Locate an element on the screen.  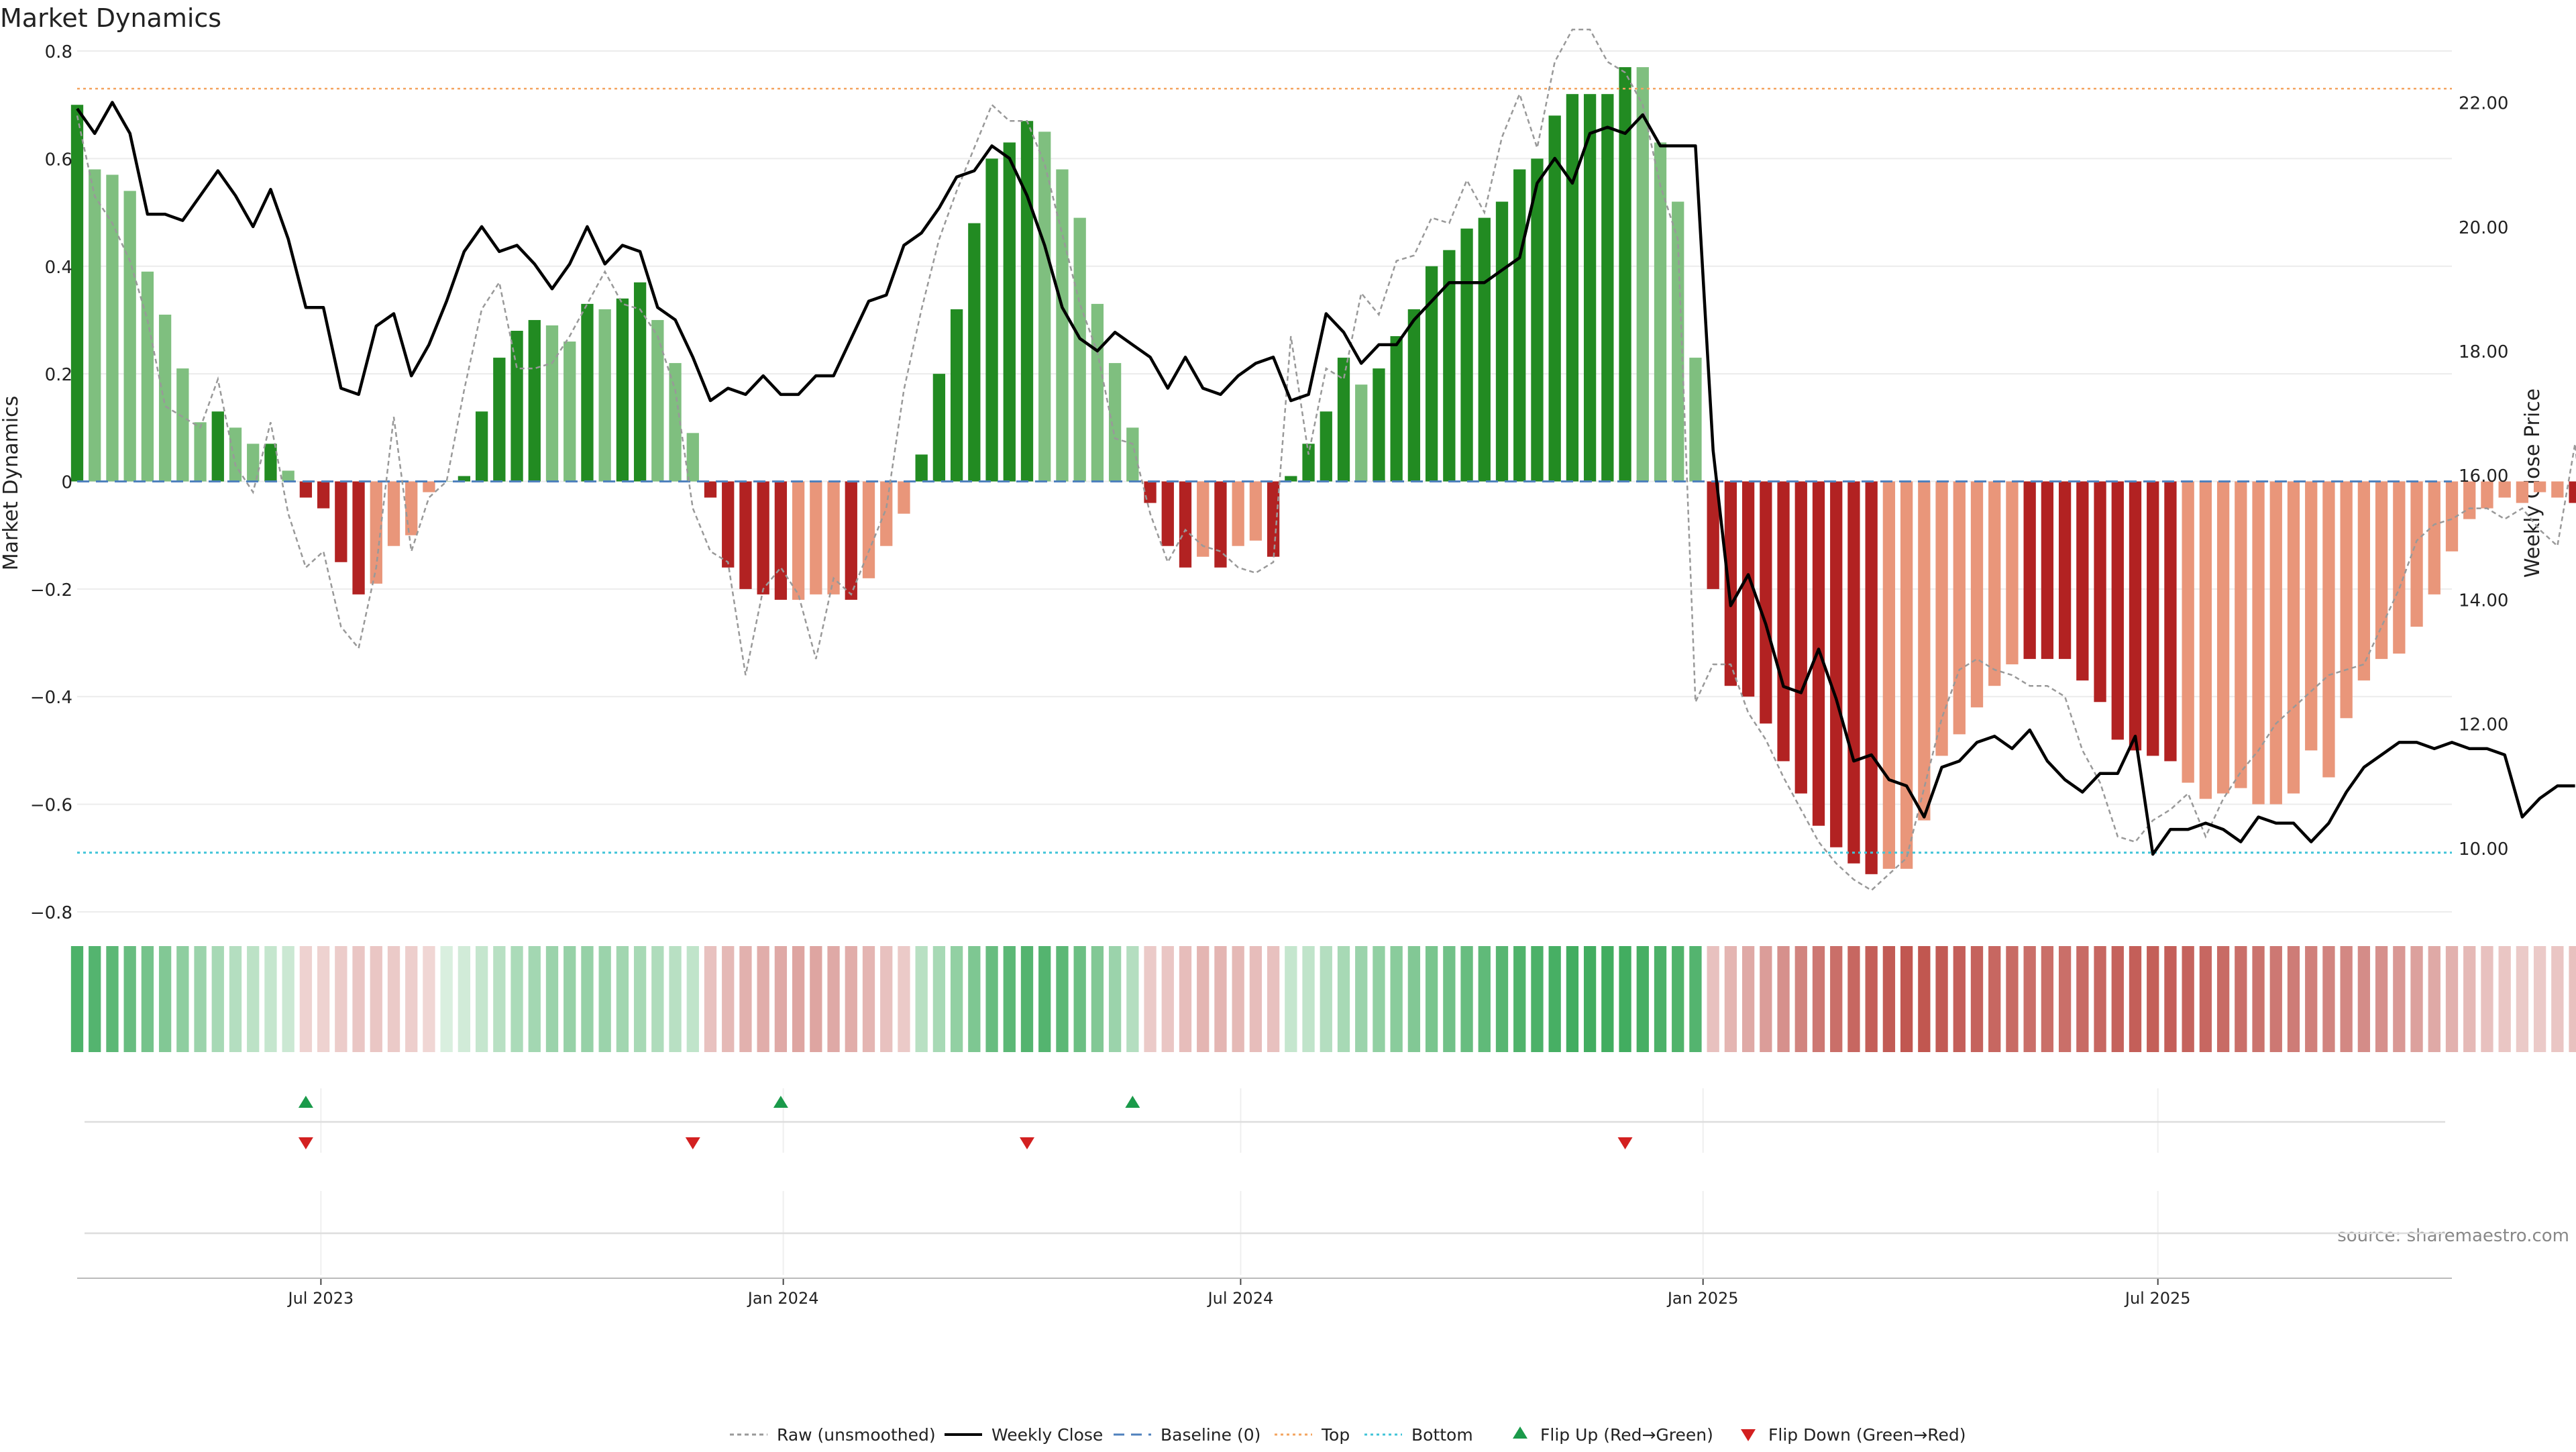
x-tick-label: Jan 2025 is located at coordinates (1702, 1298).